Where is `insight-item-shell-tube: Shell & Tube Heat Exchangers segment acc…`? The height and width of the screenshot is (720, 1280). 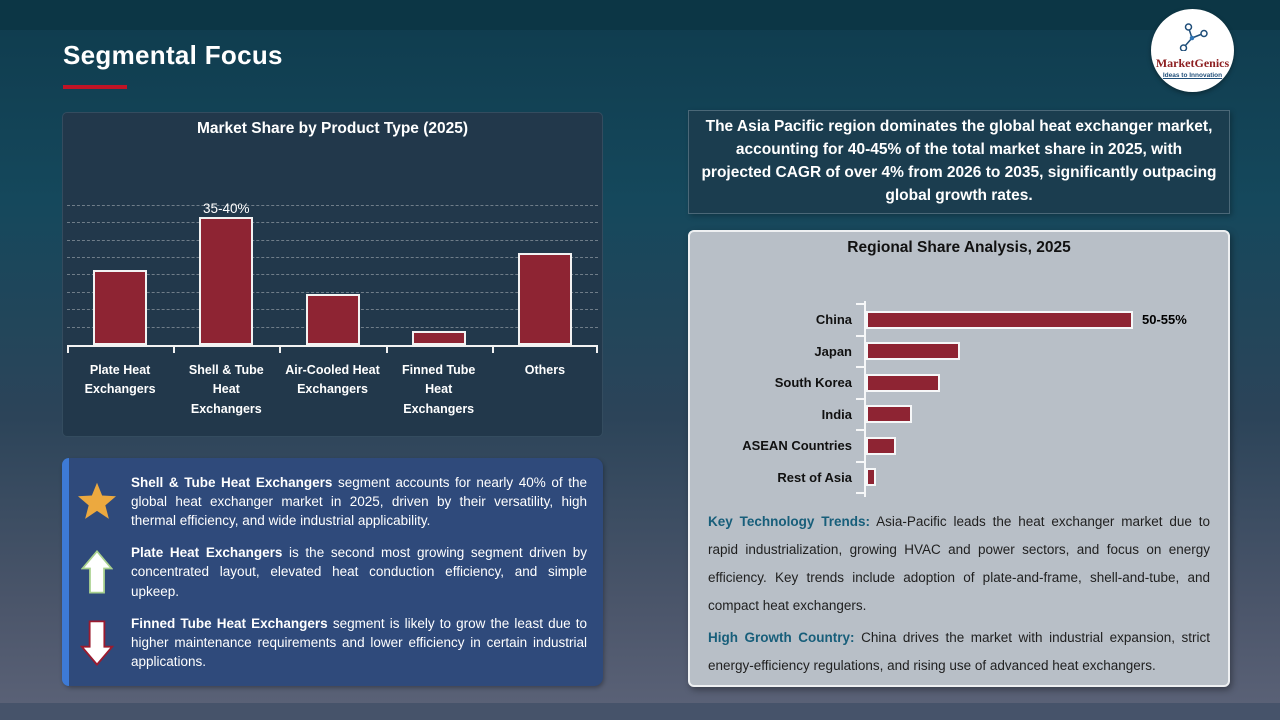
insight-item-shell-tube: Shell & Tube Heat Exchangers segment acc… is located at coordinates (331, 501).